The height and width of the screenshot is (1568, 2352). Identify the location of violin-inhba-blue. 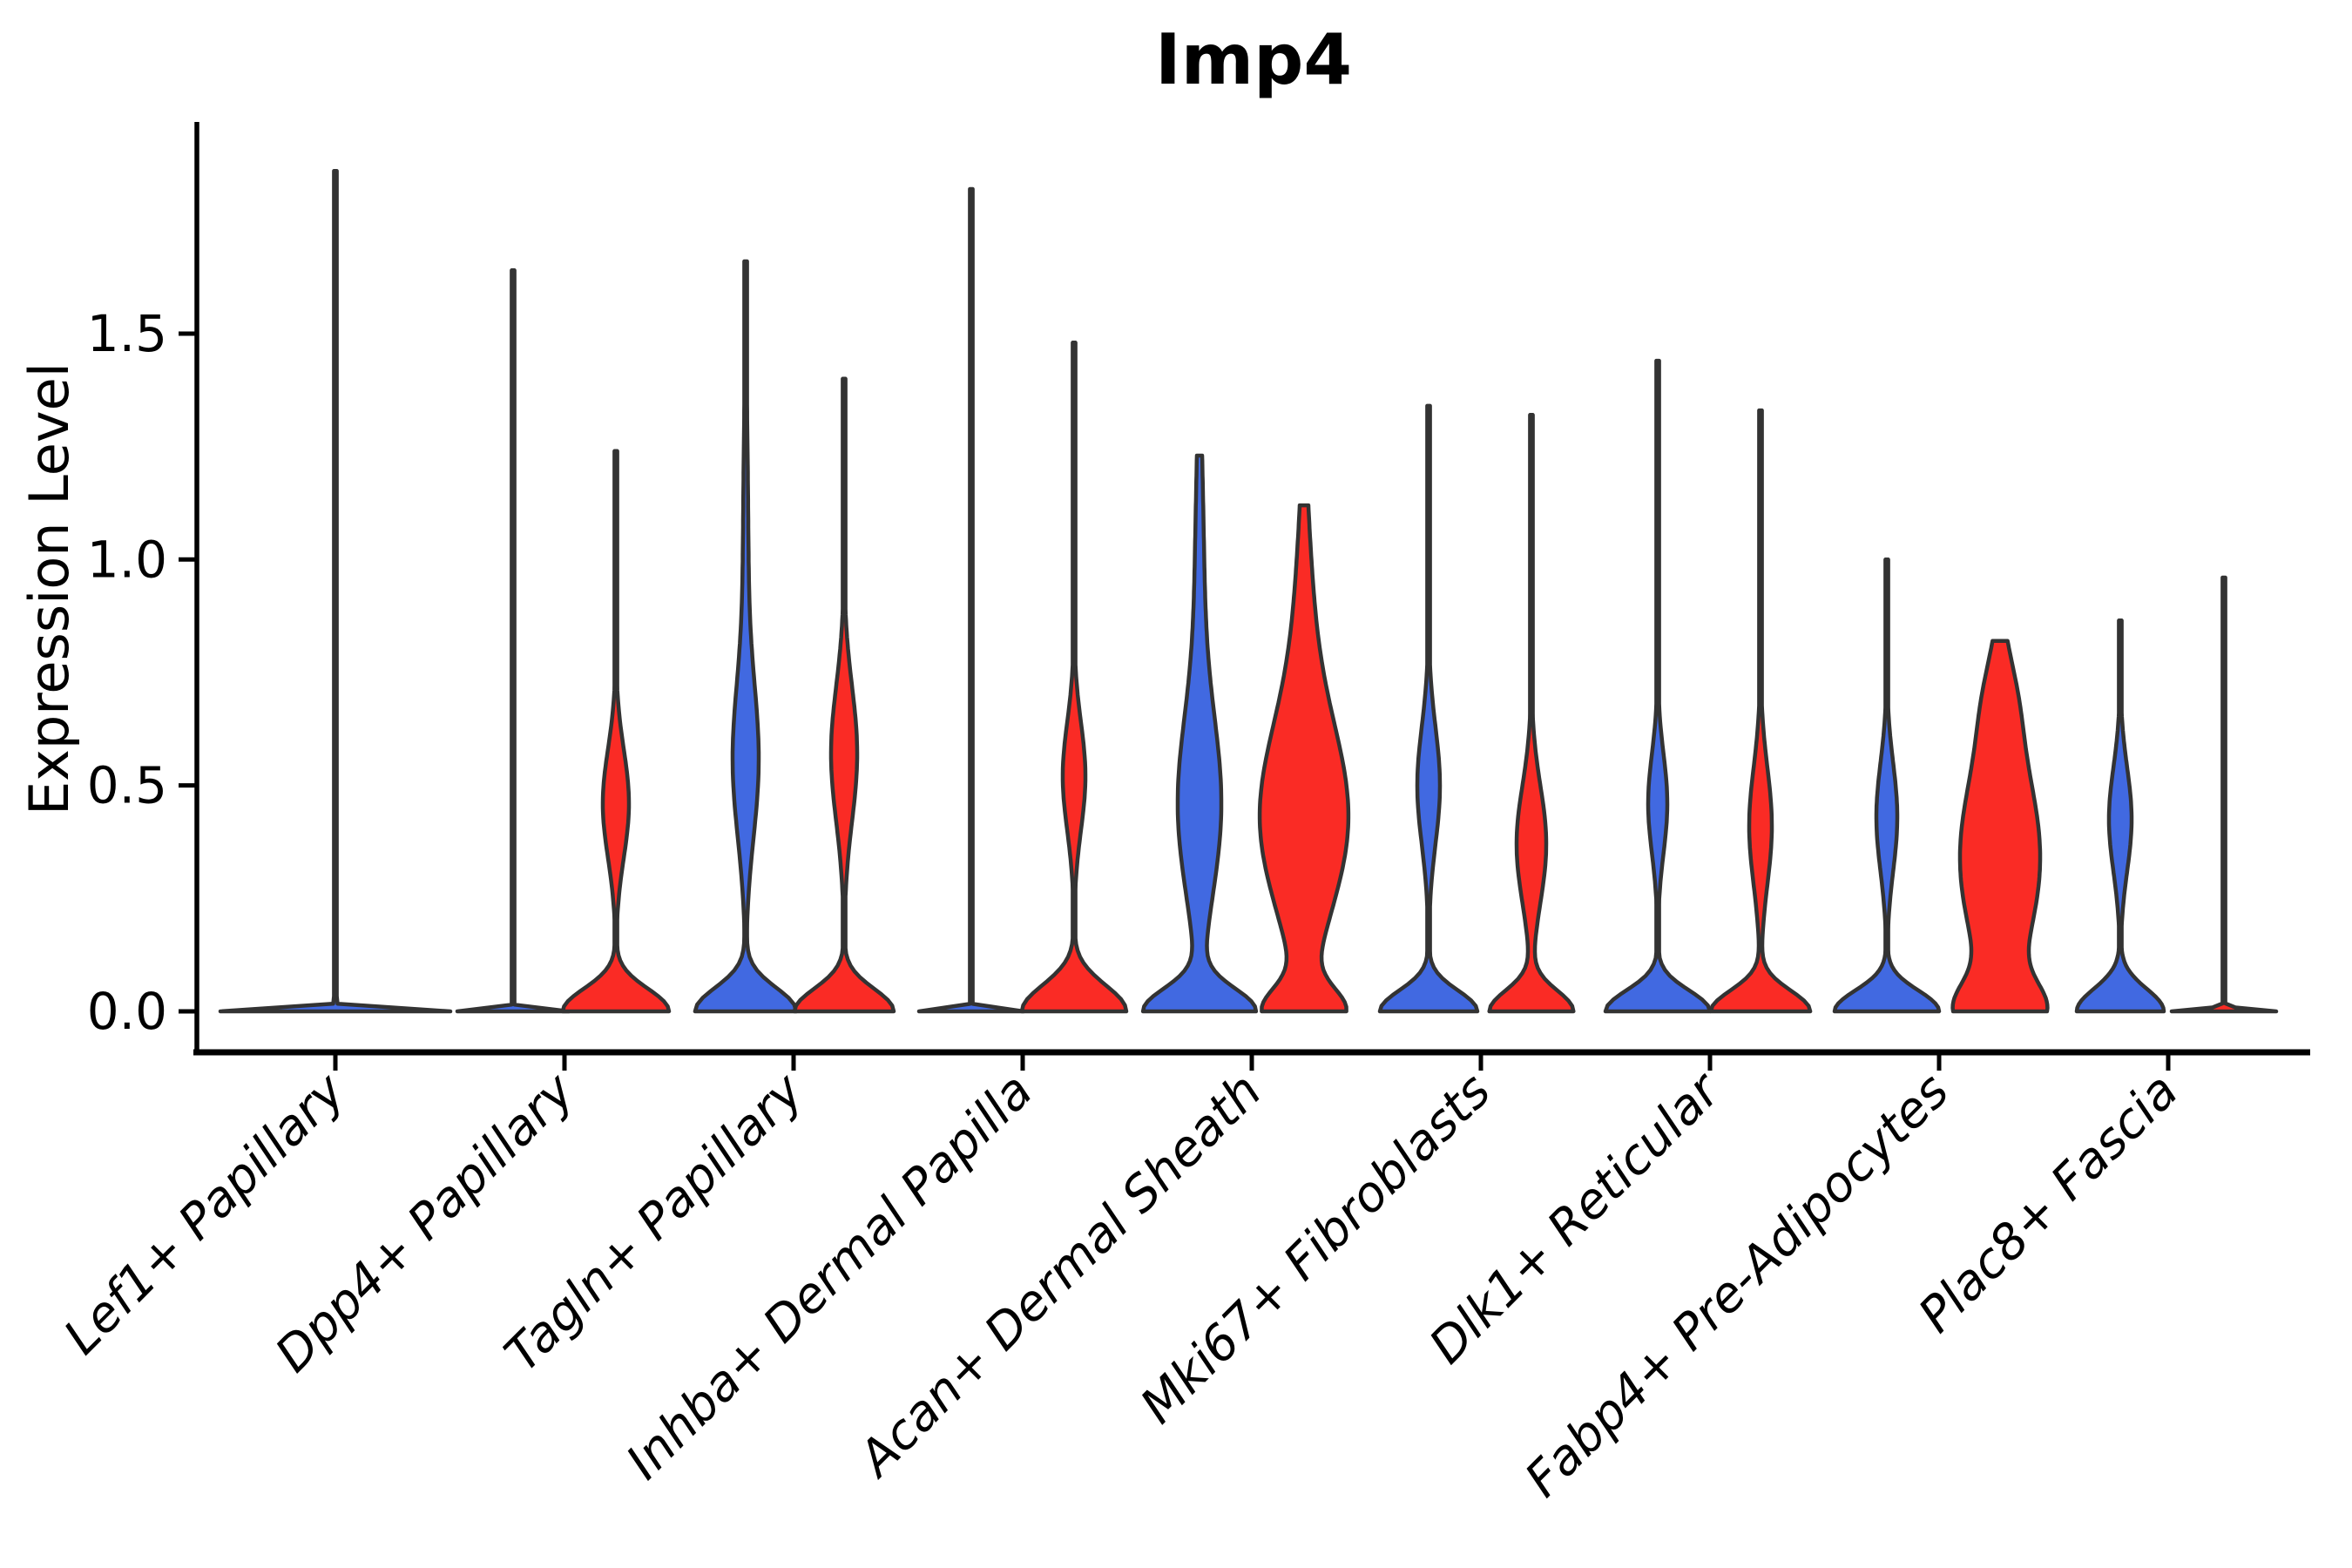
(971, 600).